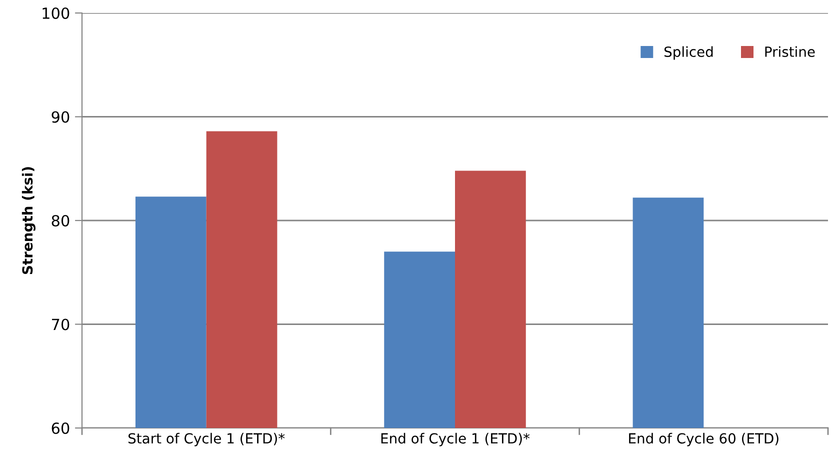 The image size is (835, 464). I want to click on y-tick-label: 80, so click(61, 220).